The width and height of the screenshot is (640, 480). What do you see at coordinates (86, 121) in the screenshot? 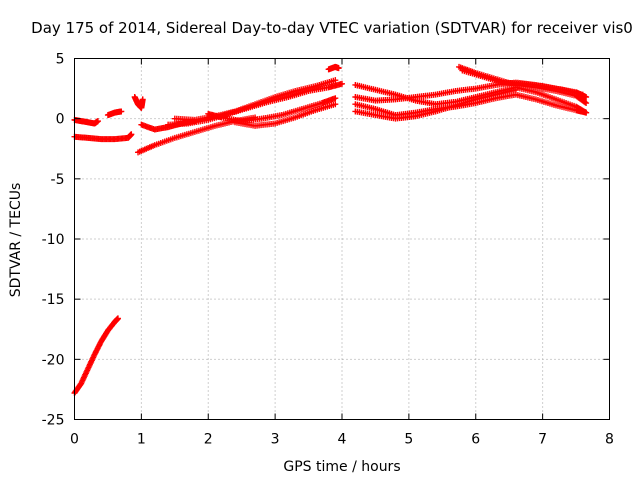
I see `series-track-b` at bounding box center [86, 121].